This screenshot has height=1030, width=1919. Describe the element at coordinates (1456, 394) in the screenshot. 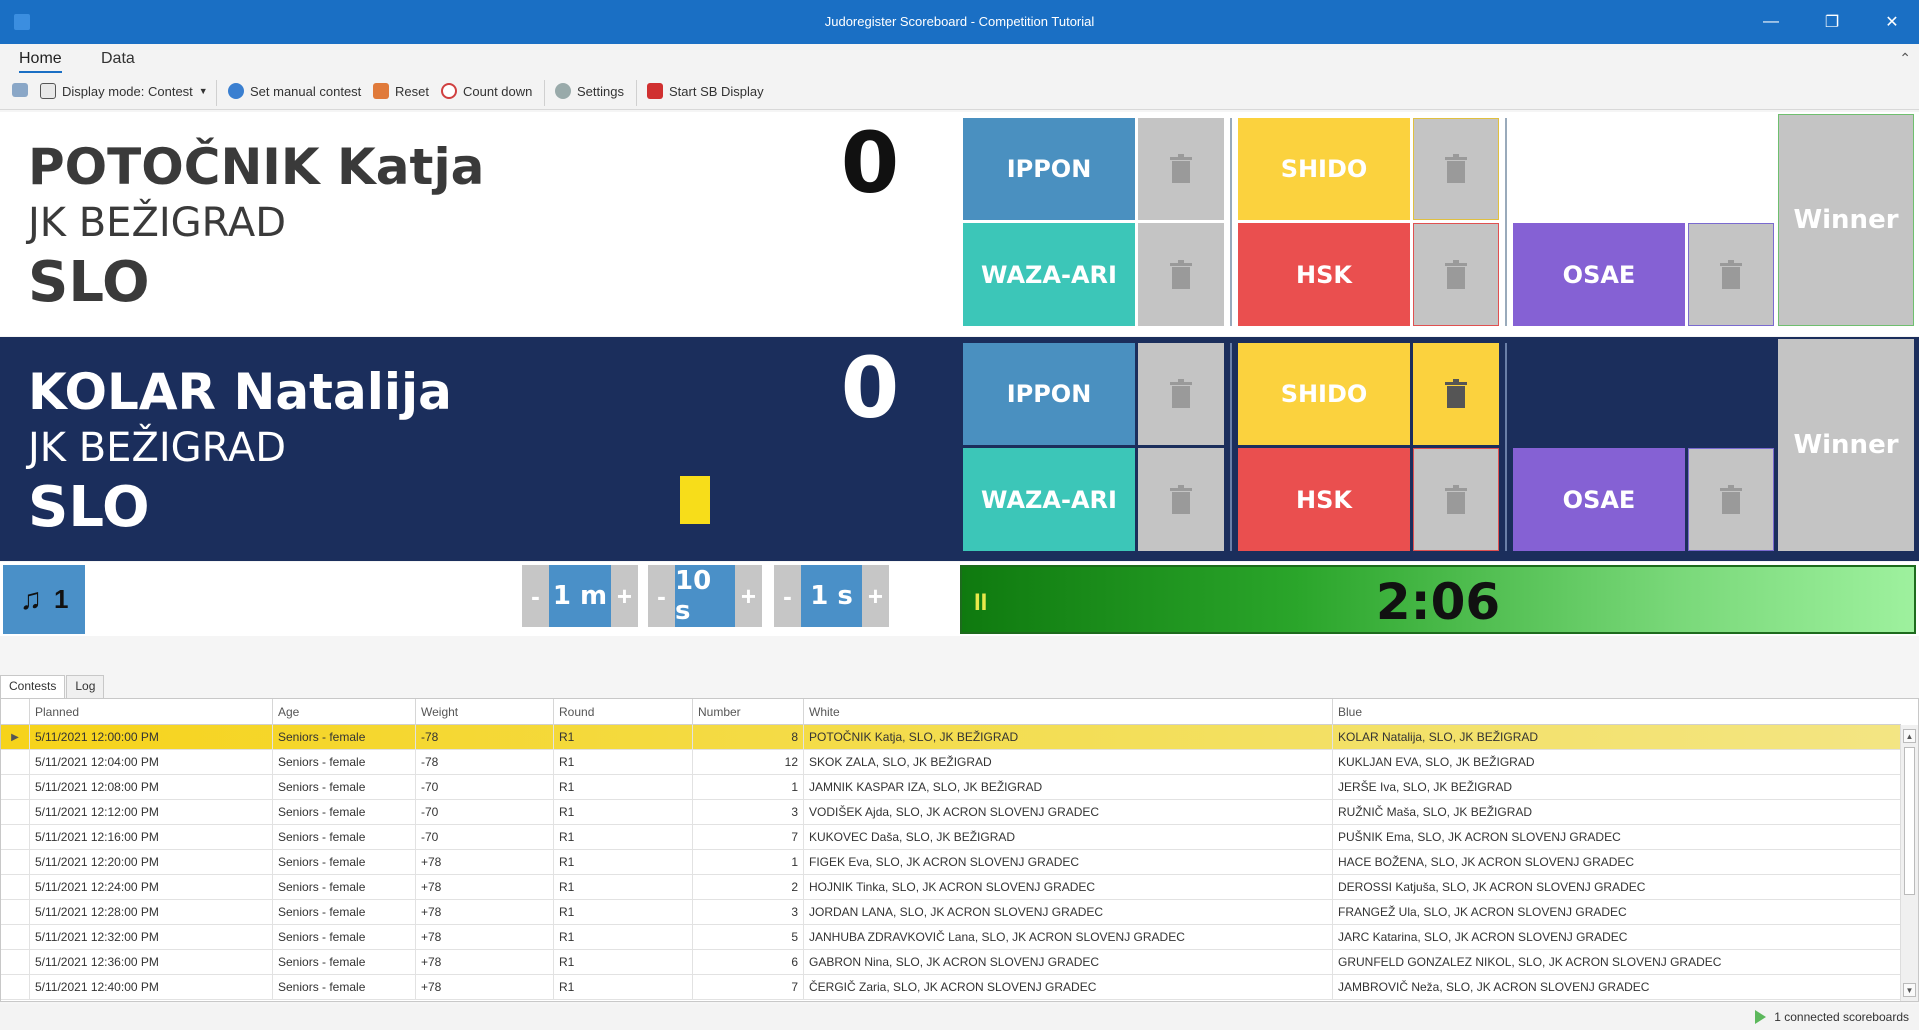

I see `blue-shido-delete-button` at that location.